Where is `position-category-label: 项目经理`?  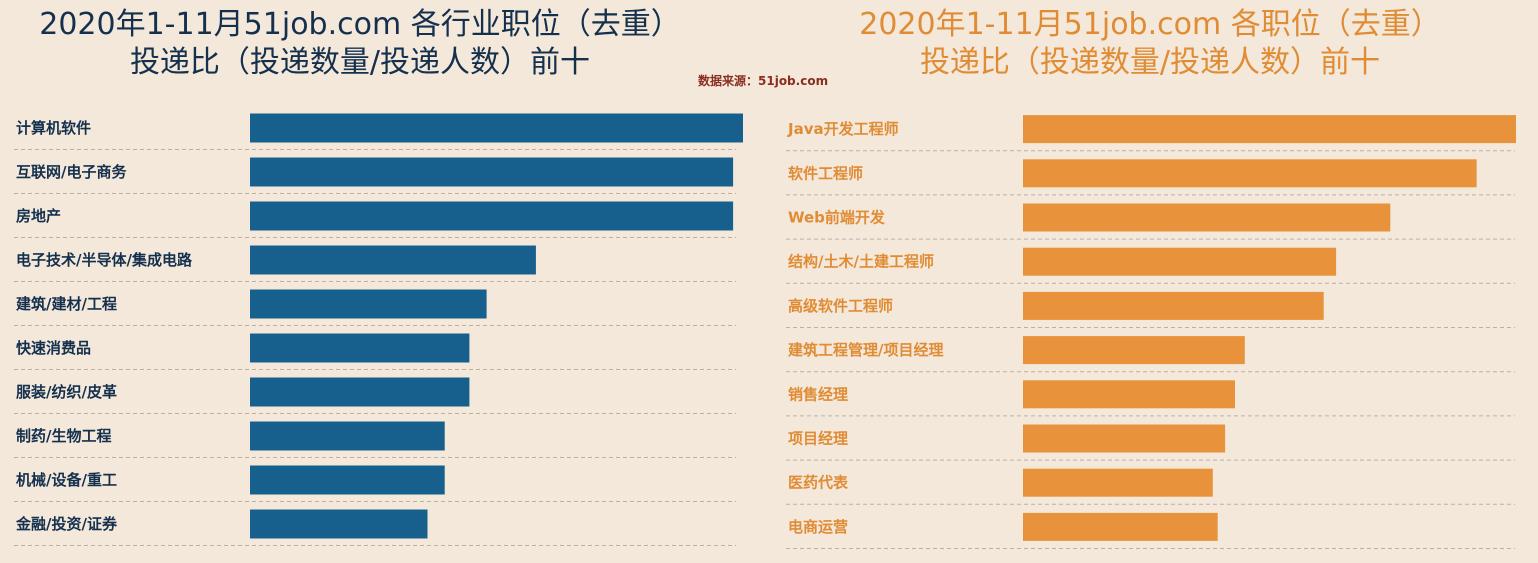
position-category-label: 项目经理 is located at coordinates (818, 439).